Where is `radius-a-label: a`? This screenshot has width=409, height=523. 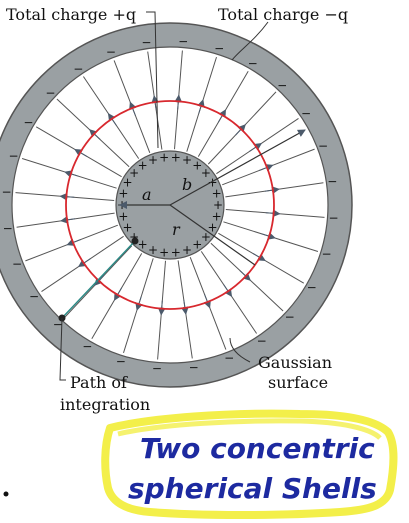
radius-a-label: a is located at coordinates (147, 194).